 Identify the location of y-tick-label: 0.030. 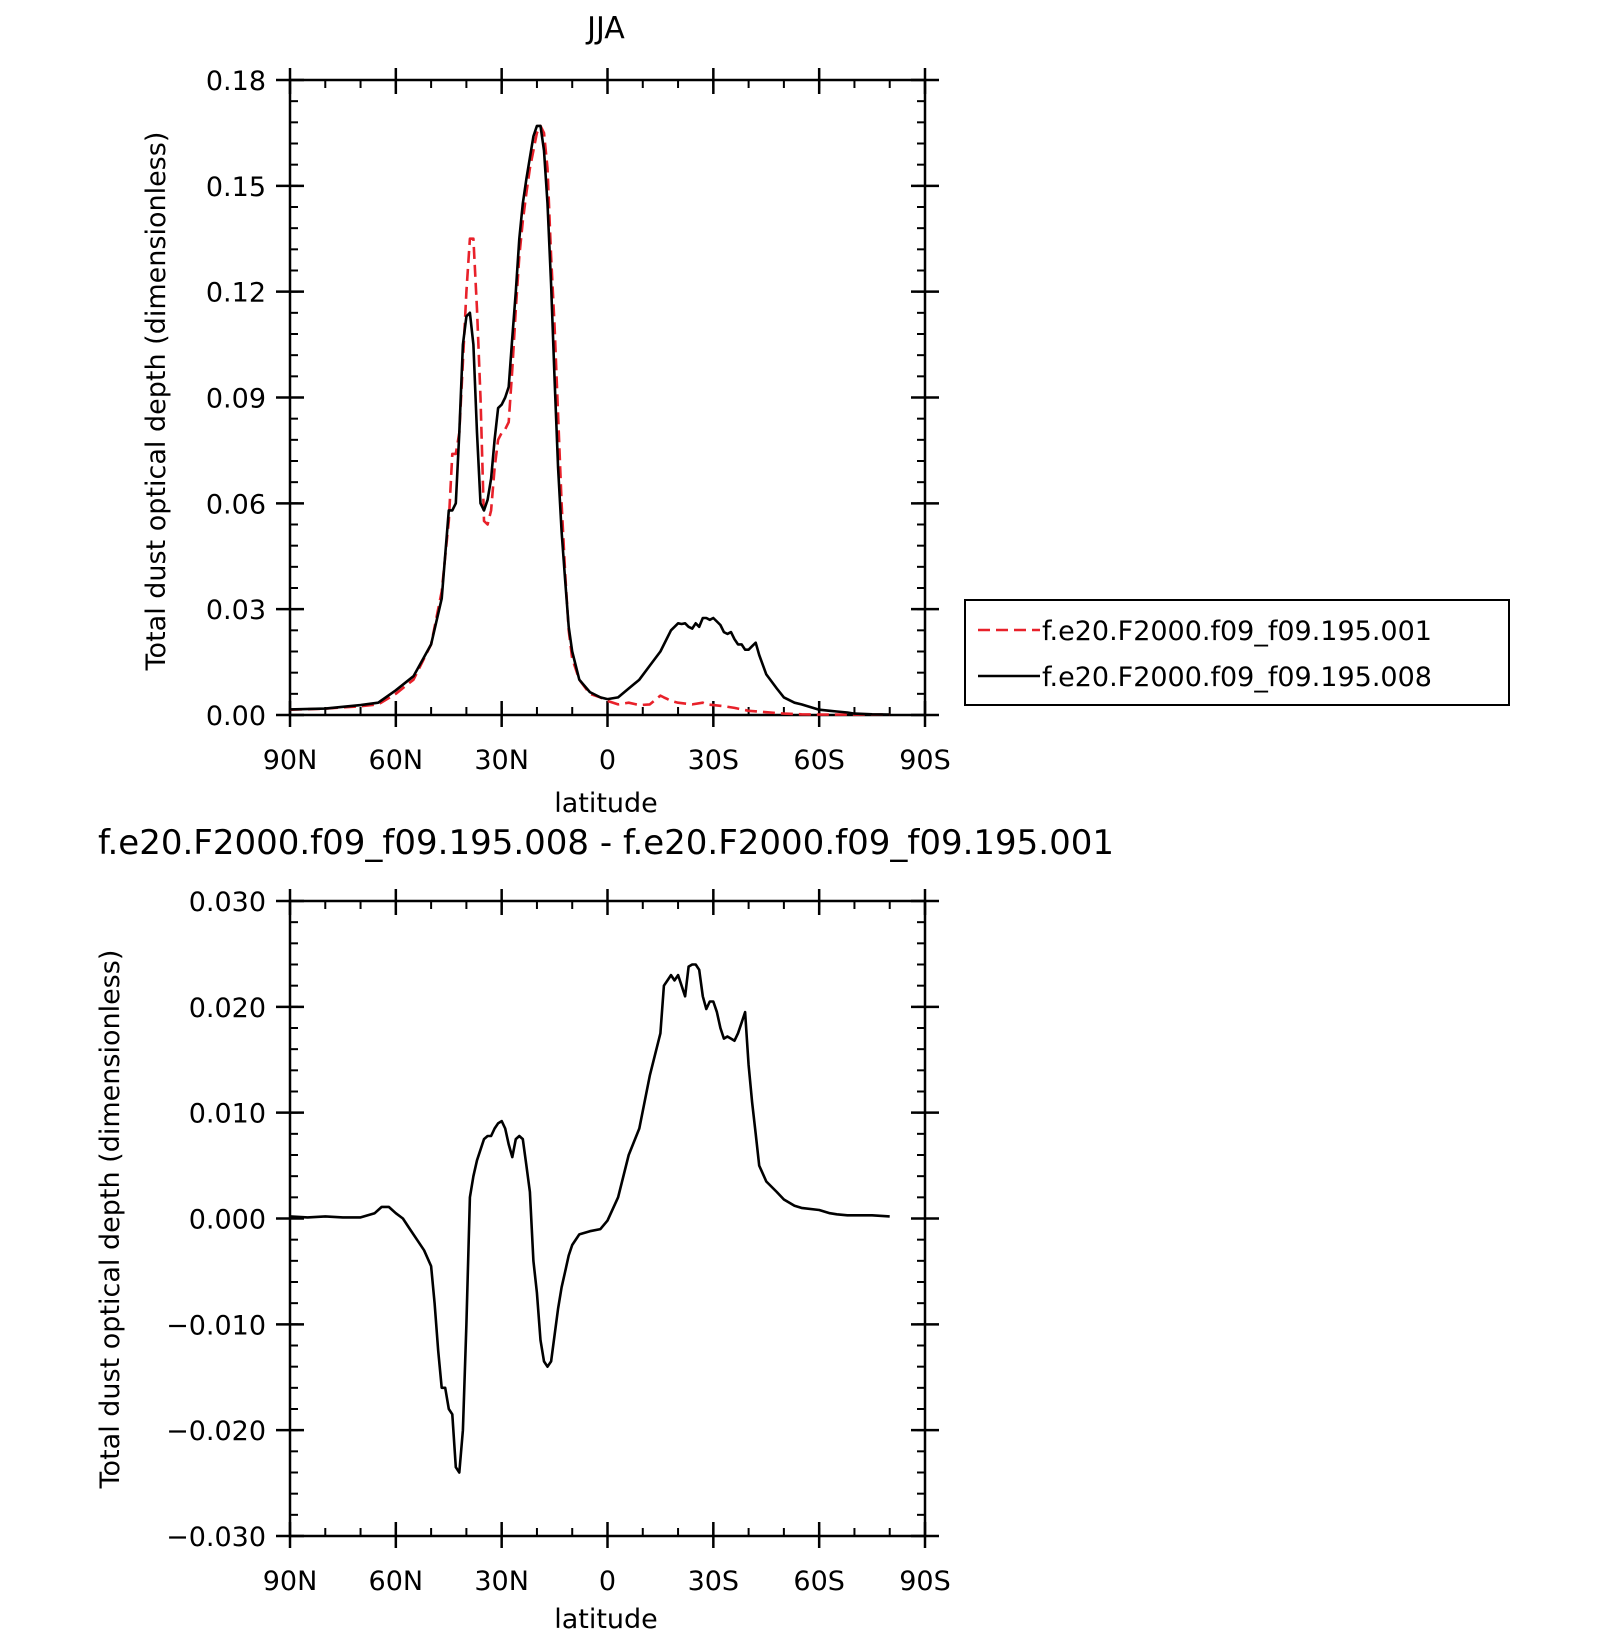
(227, 902).